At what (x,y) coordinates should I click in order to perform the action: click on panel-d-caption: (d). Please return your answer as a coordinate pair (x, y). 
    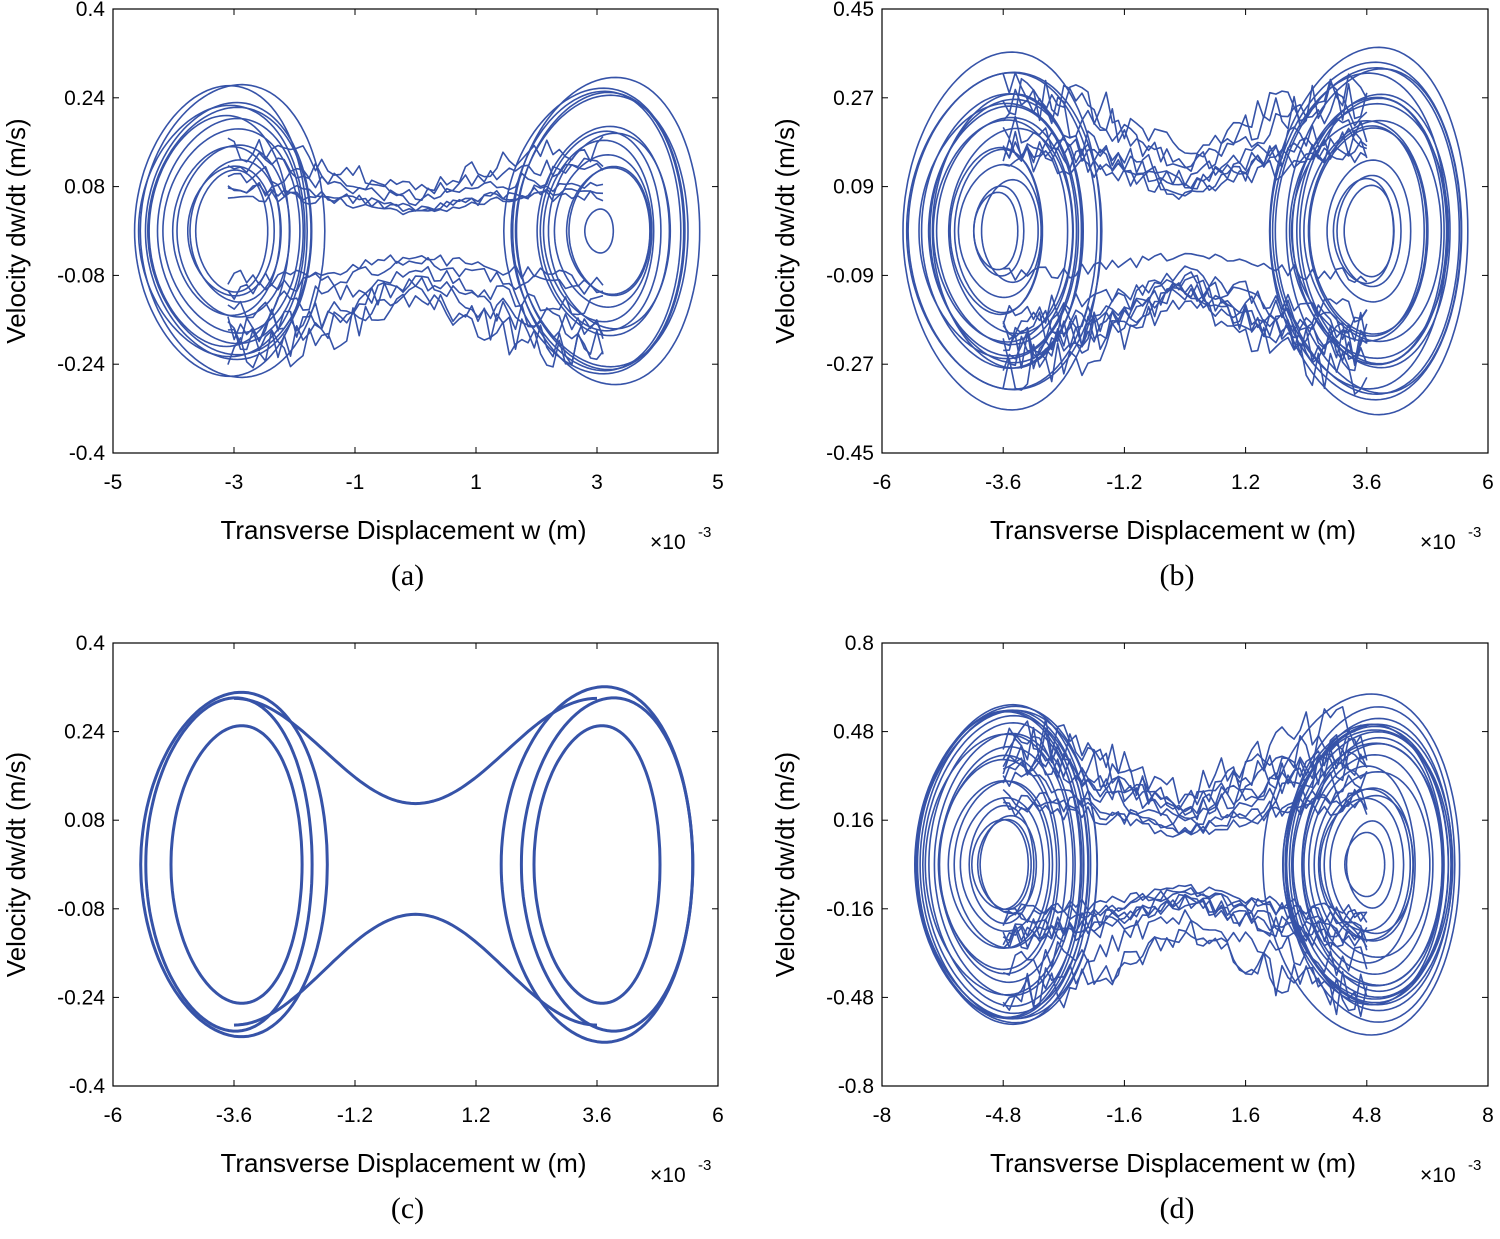
    Looking at the image, I should click on (1177, 1208).